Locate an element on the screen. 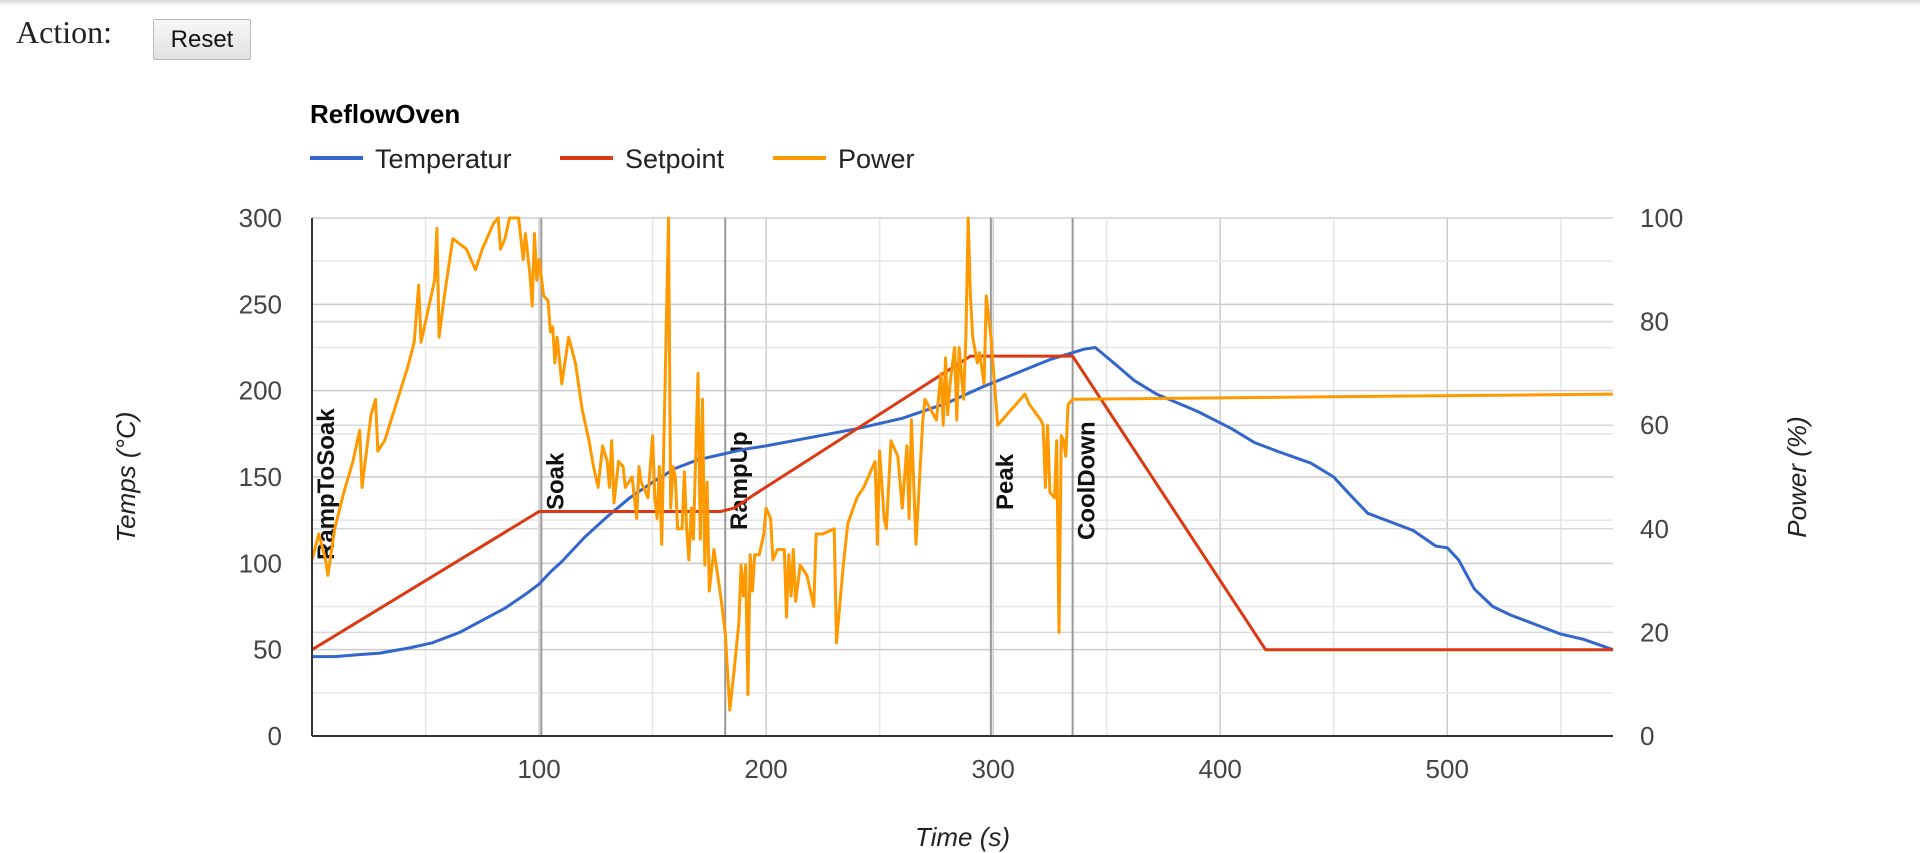  y2-tick-label: 0 is located at coordinates (1647, 736).